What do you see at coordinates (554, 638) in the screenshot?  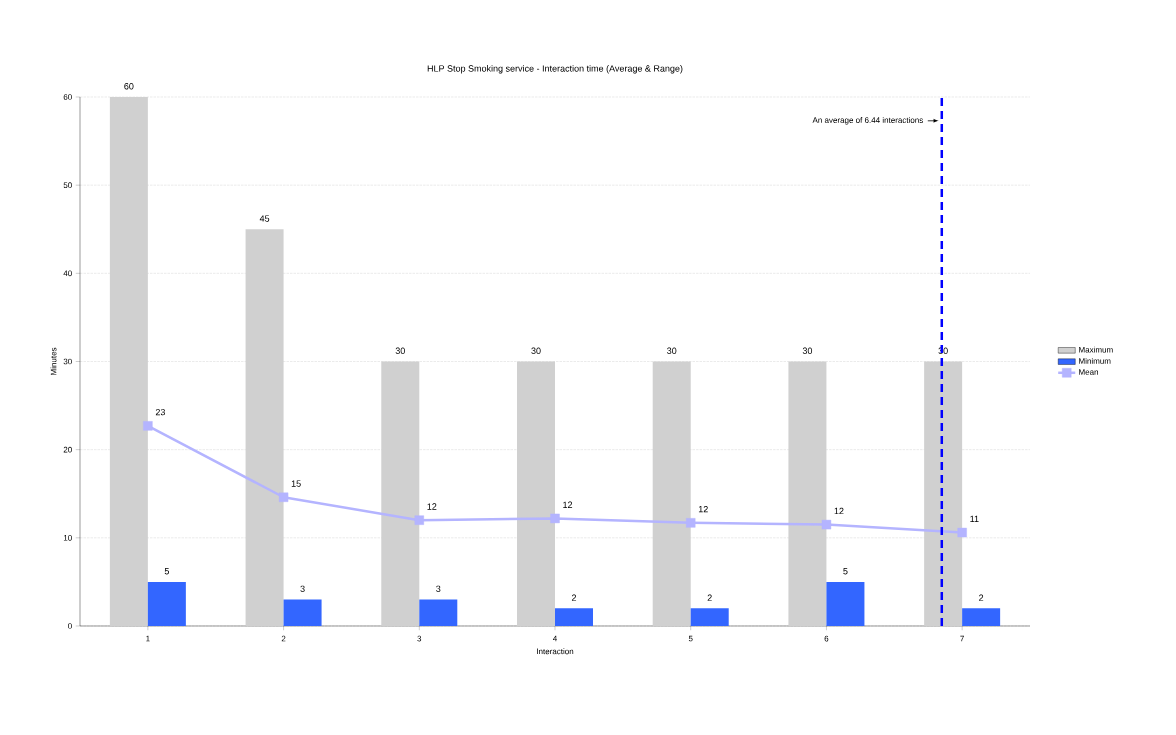 I see `x-tick-label: 4` at bounding box center [554, 638].